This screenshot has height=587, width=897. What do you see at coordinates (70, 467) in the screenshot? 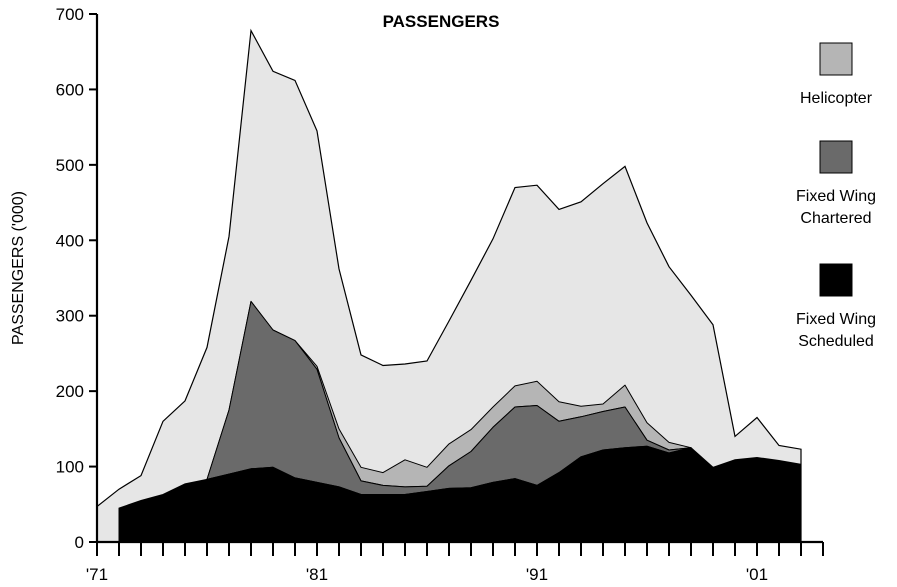
I see `y-tick-label: 100` at bounding box center [70, 467].